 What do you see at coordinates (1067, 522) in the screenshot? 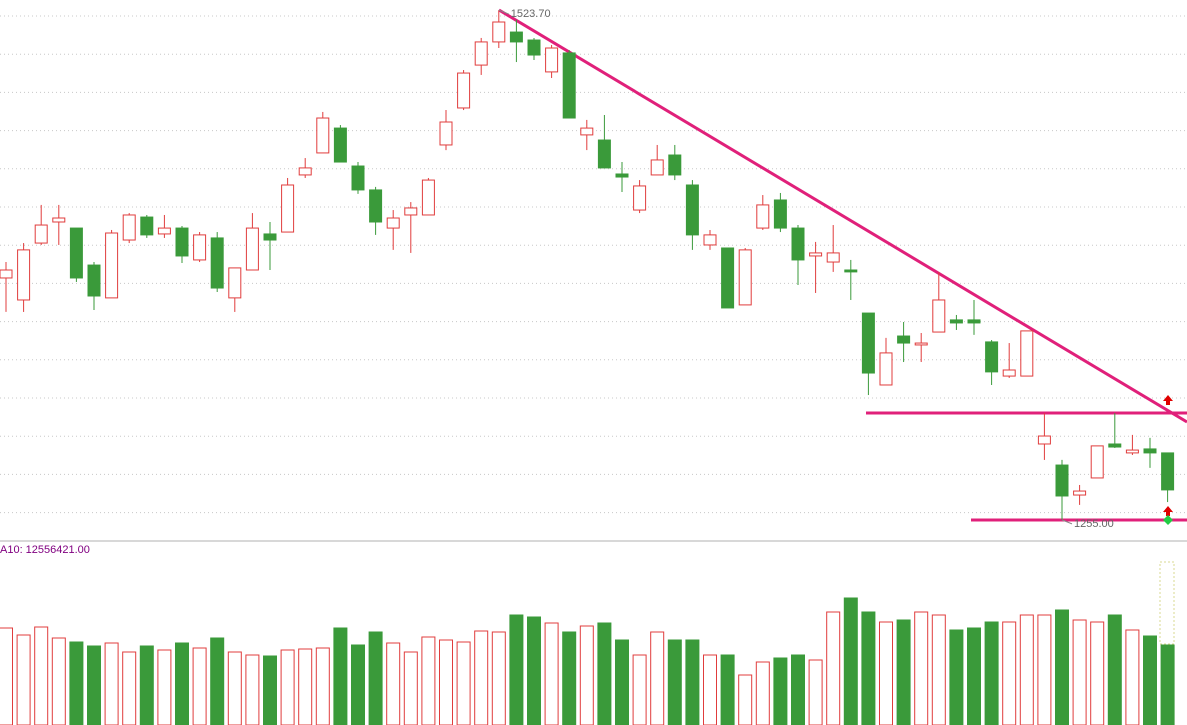
I see `annotation-pointer` at bounding box center [1067, 522].